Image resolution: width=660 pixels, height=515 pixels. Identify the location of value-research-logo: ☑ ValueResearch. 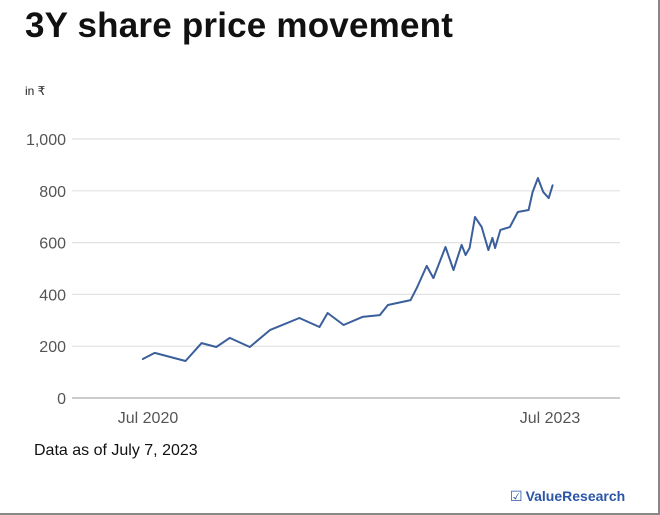
(567, 496).